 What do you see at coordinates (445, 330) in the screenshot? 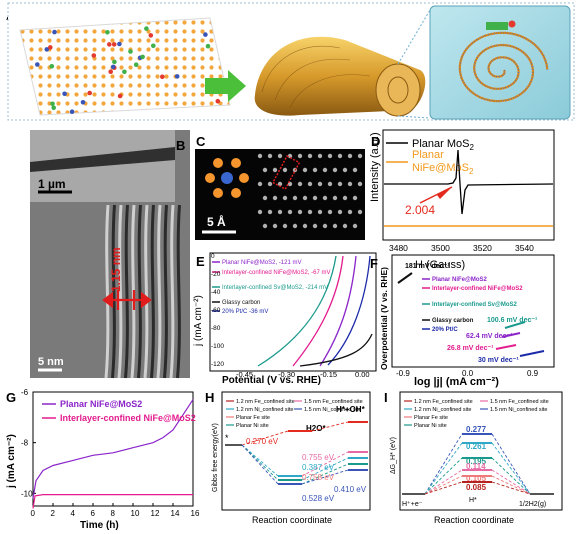
I see `legend-f-ptc: 20% Pt/C` at bounding box center [445, 330].